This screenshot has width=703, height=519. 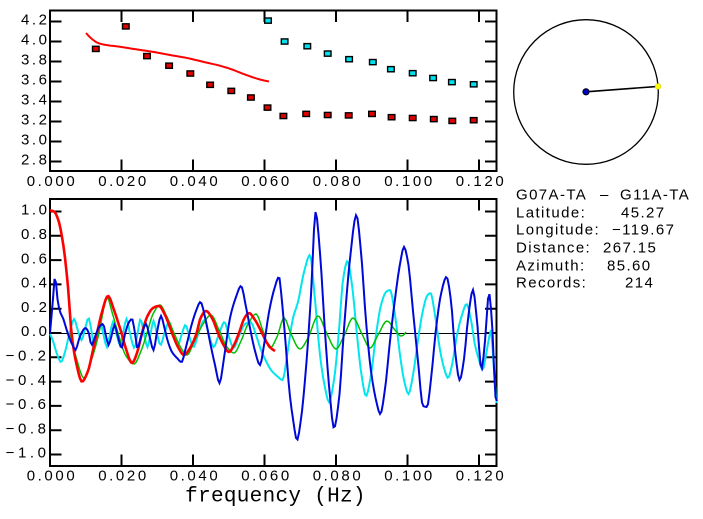 What do you see at coordinates (35, 283) in the screenshot?
I see `svg-text: 0.4` at bounding box center [35, 283].